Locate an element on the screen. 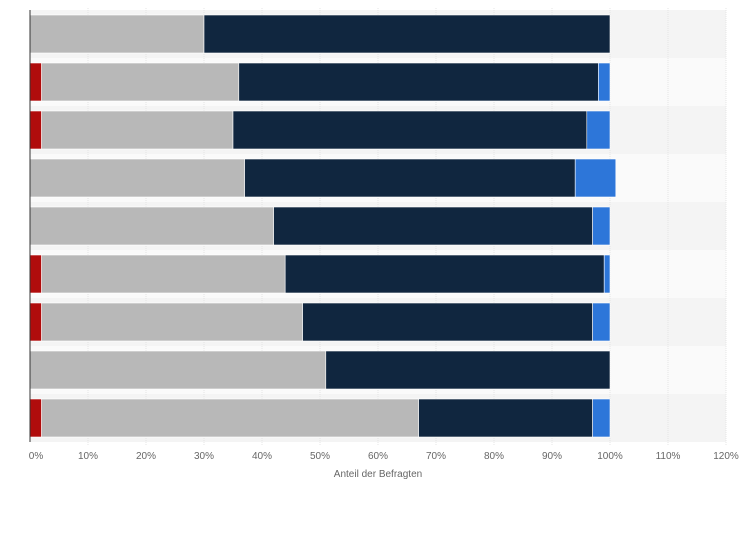  x-tick-label: 60% is located at coordinates (378, 456).